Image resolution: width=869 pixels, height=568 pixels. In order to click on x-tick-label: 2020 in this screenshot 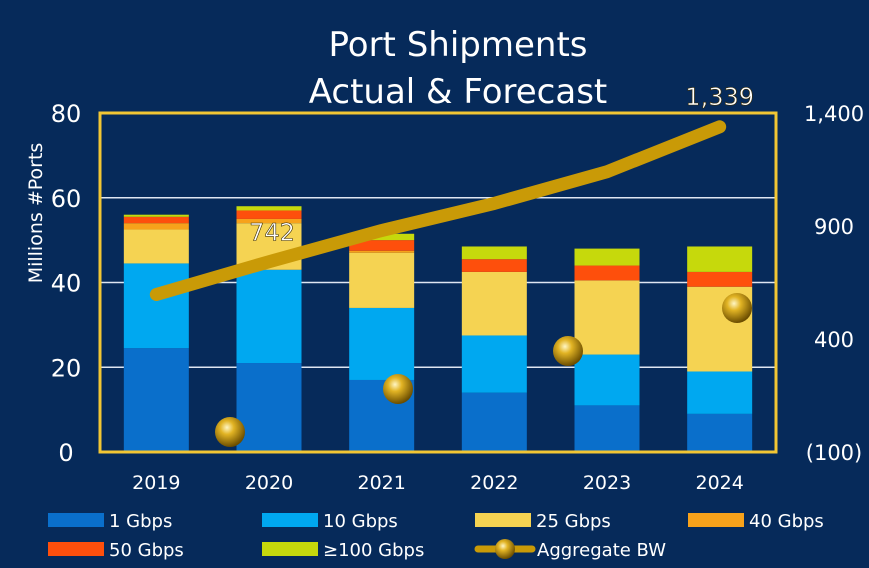, I will do `click(269, 483)`.